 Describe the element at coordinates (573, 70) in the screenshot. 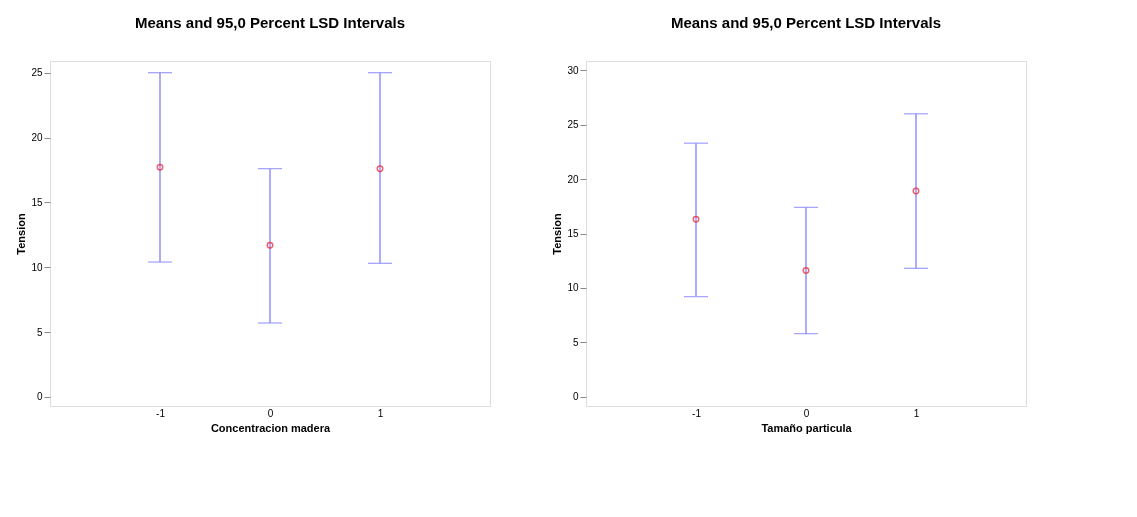

I see `y-tick-label: 30` at that location.